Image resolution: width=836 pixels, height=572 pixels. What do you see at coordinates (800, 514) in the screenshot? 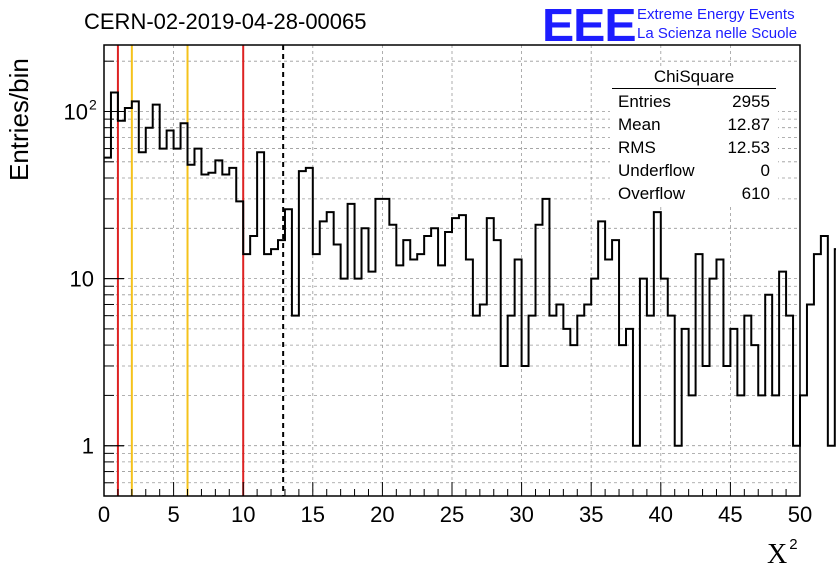
I see `x-tick-label: 50` at bounding box center [800, 514].